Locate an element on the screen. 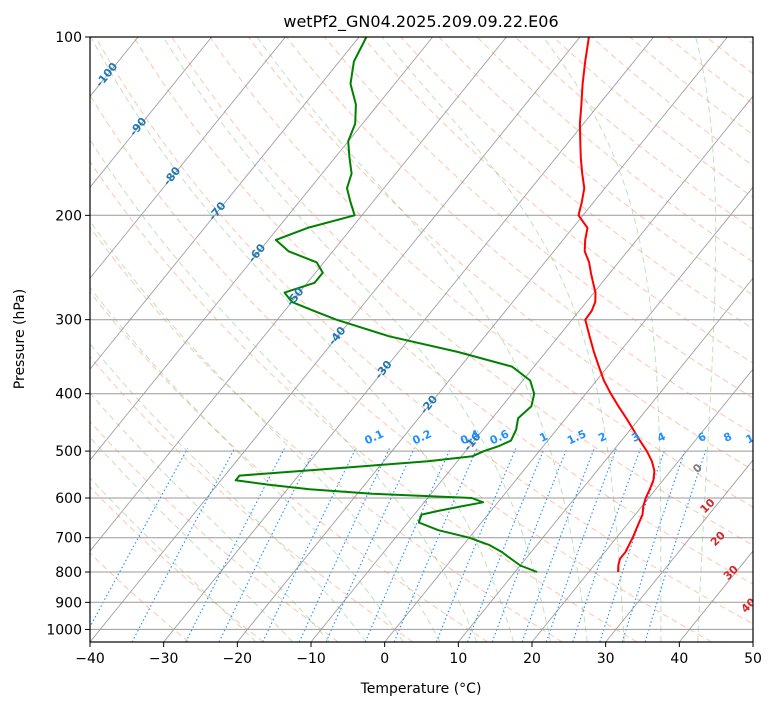 The width and height of the screenshot is (775, 708). y-tick-label: 800 is located at coordinates (68, 573).